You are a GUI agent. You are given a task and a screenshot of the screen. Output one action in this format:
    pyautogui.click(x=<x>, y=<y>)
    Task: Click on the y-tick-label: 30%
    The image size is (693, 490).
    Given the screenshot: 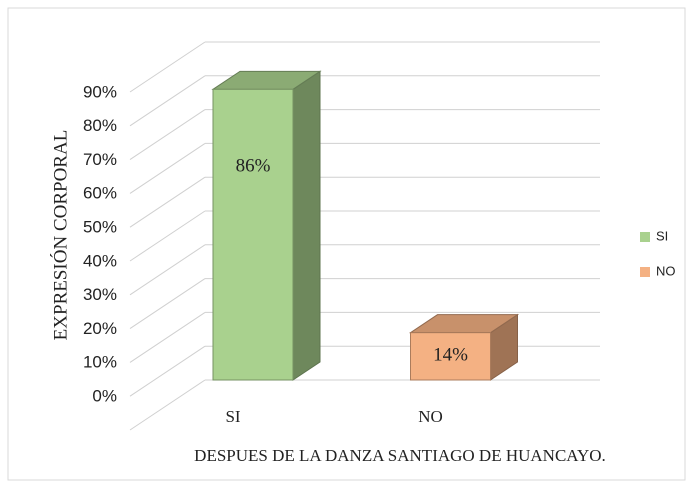 What is the action you would take?
    pyautogui.click(x=100, y=294)
    